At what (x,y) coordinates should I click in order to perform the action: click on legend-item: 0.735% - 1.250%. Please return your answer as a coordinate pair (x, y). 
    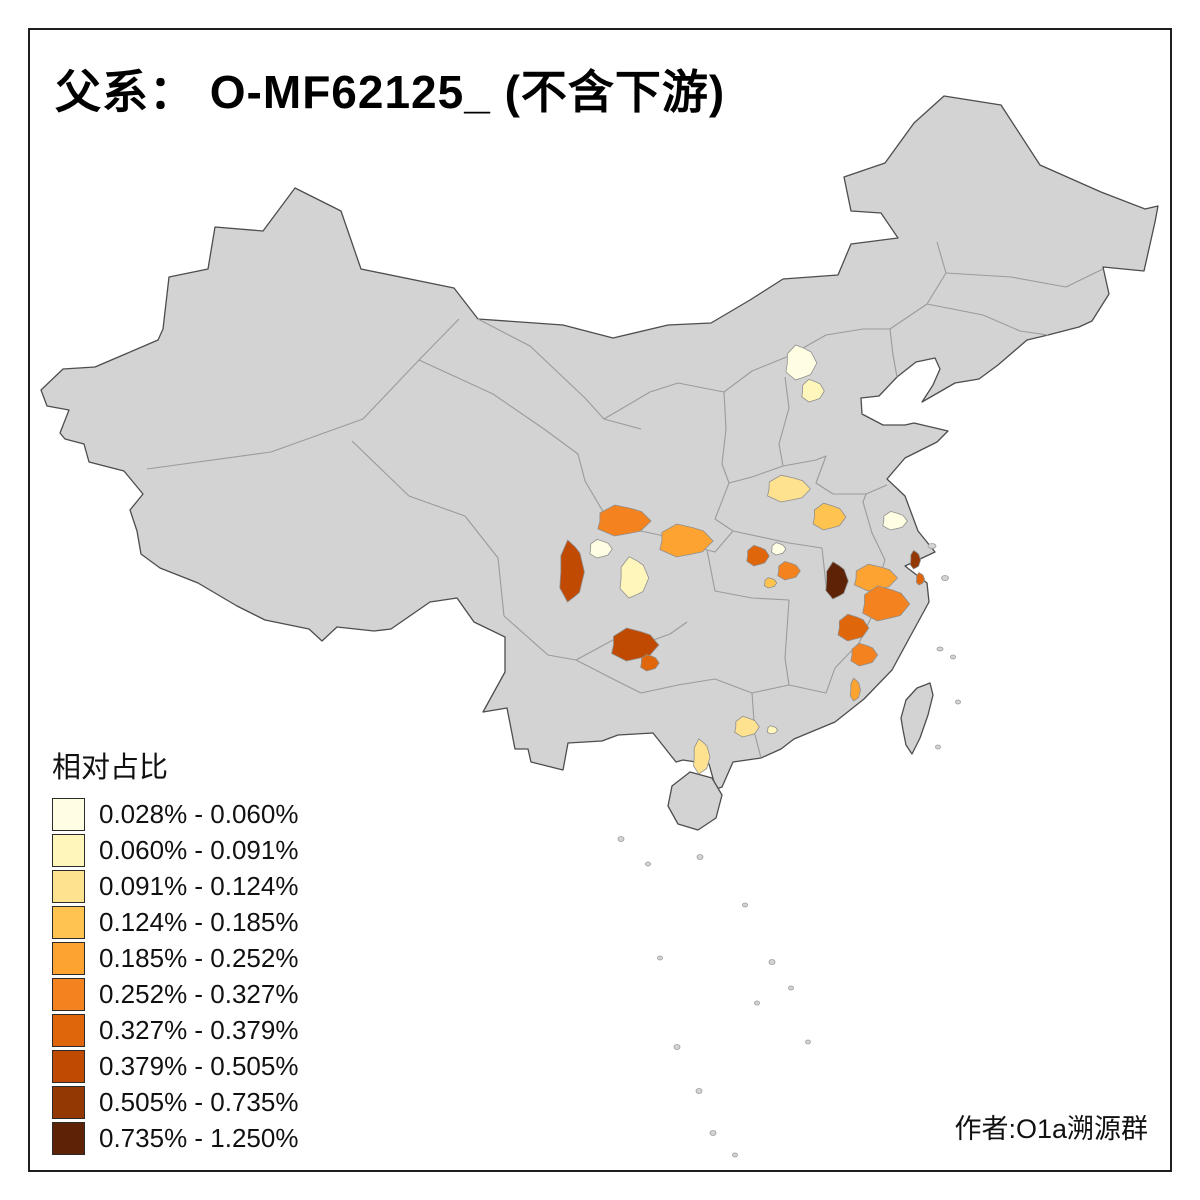
    Looking at the image, I should click on (175, 1138).